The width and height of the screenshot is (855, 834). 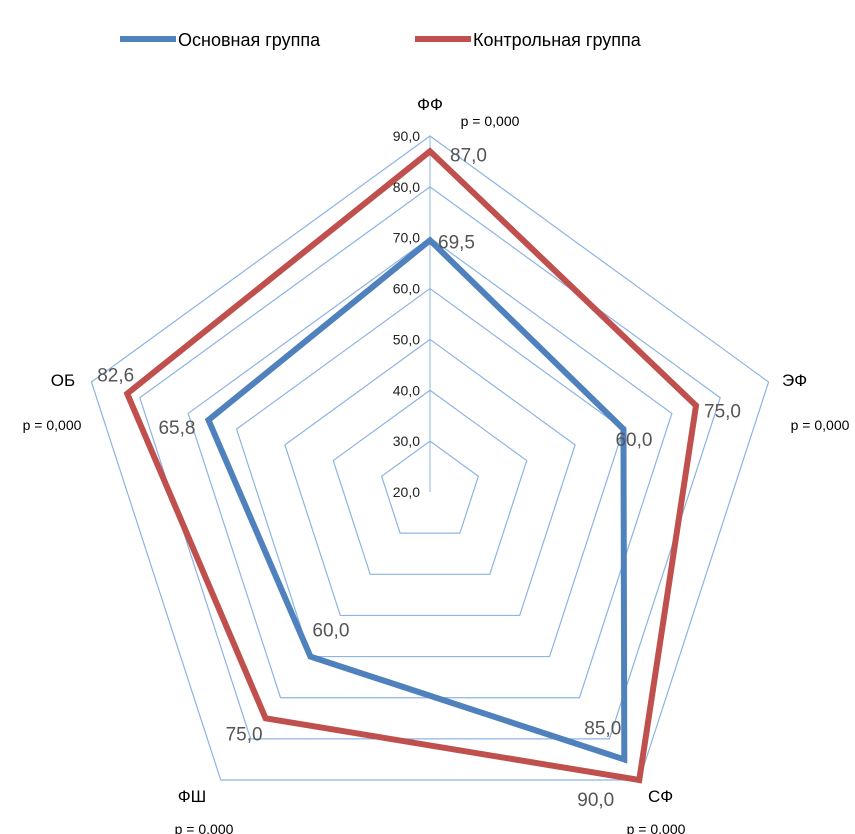 What do you see at coordinates (794, 380) in the screenshot?
I see `axis-label: ЭФ` at bounding box center [794, 380].